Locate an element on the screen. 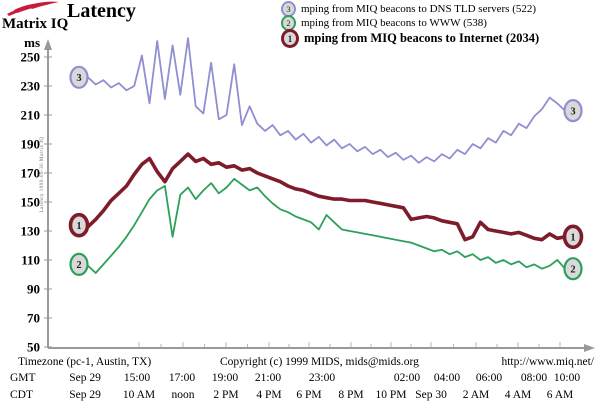  time-label: 06:00 is located at coordinates (489, 378).